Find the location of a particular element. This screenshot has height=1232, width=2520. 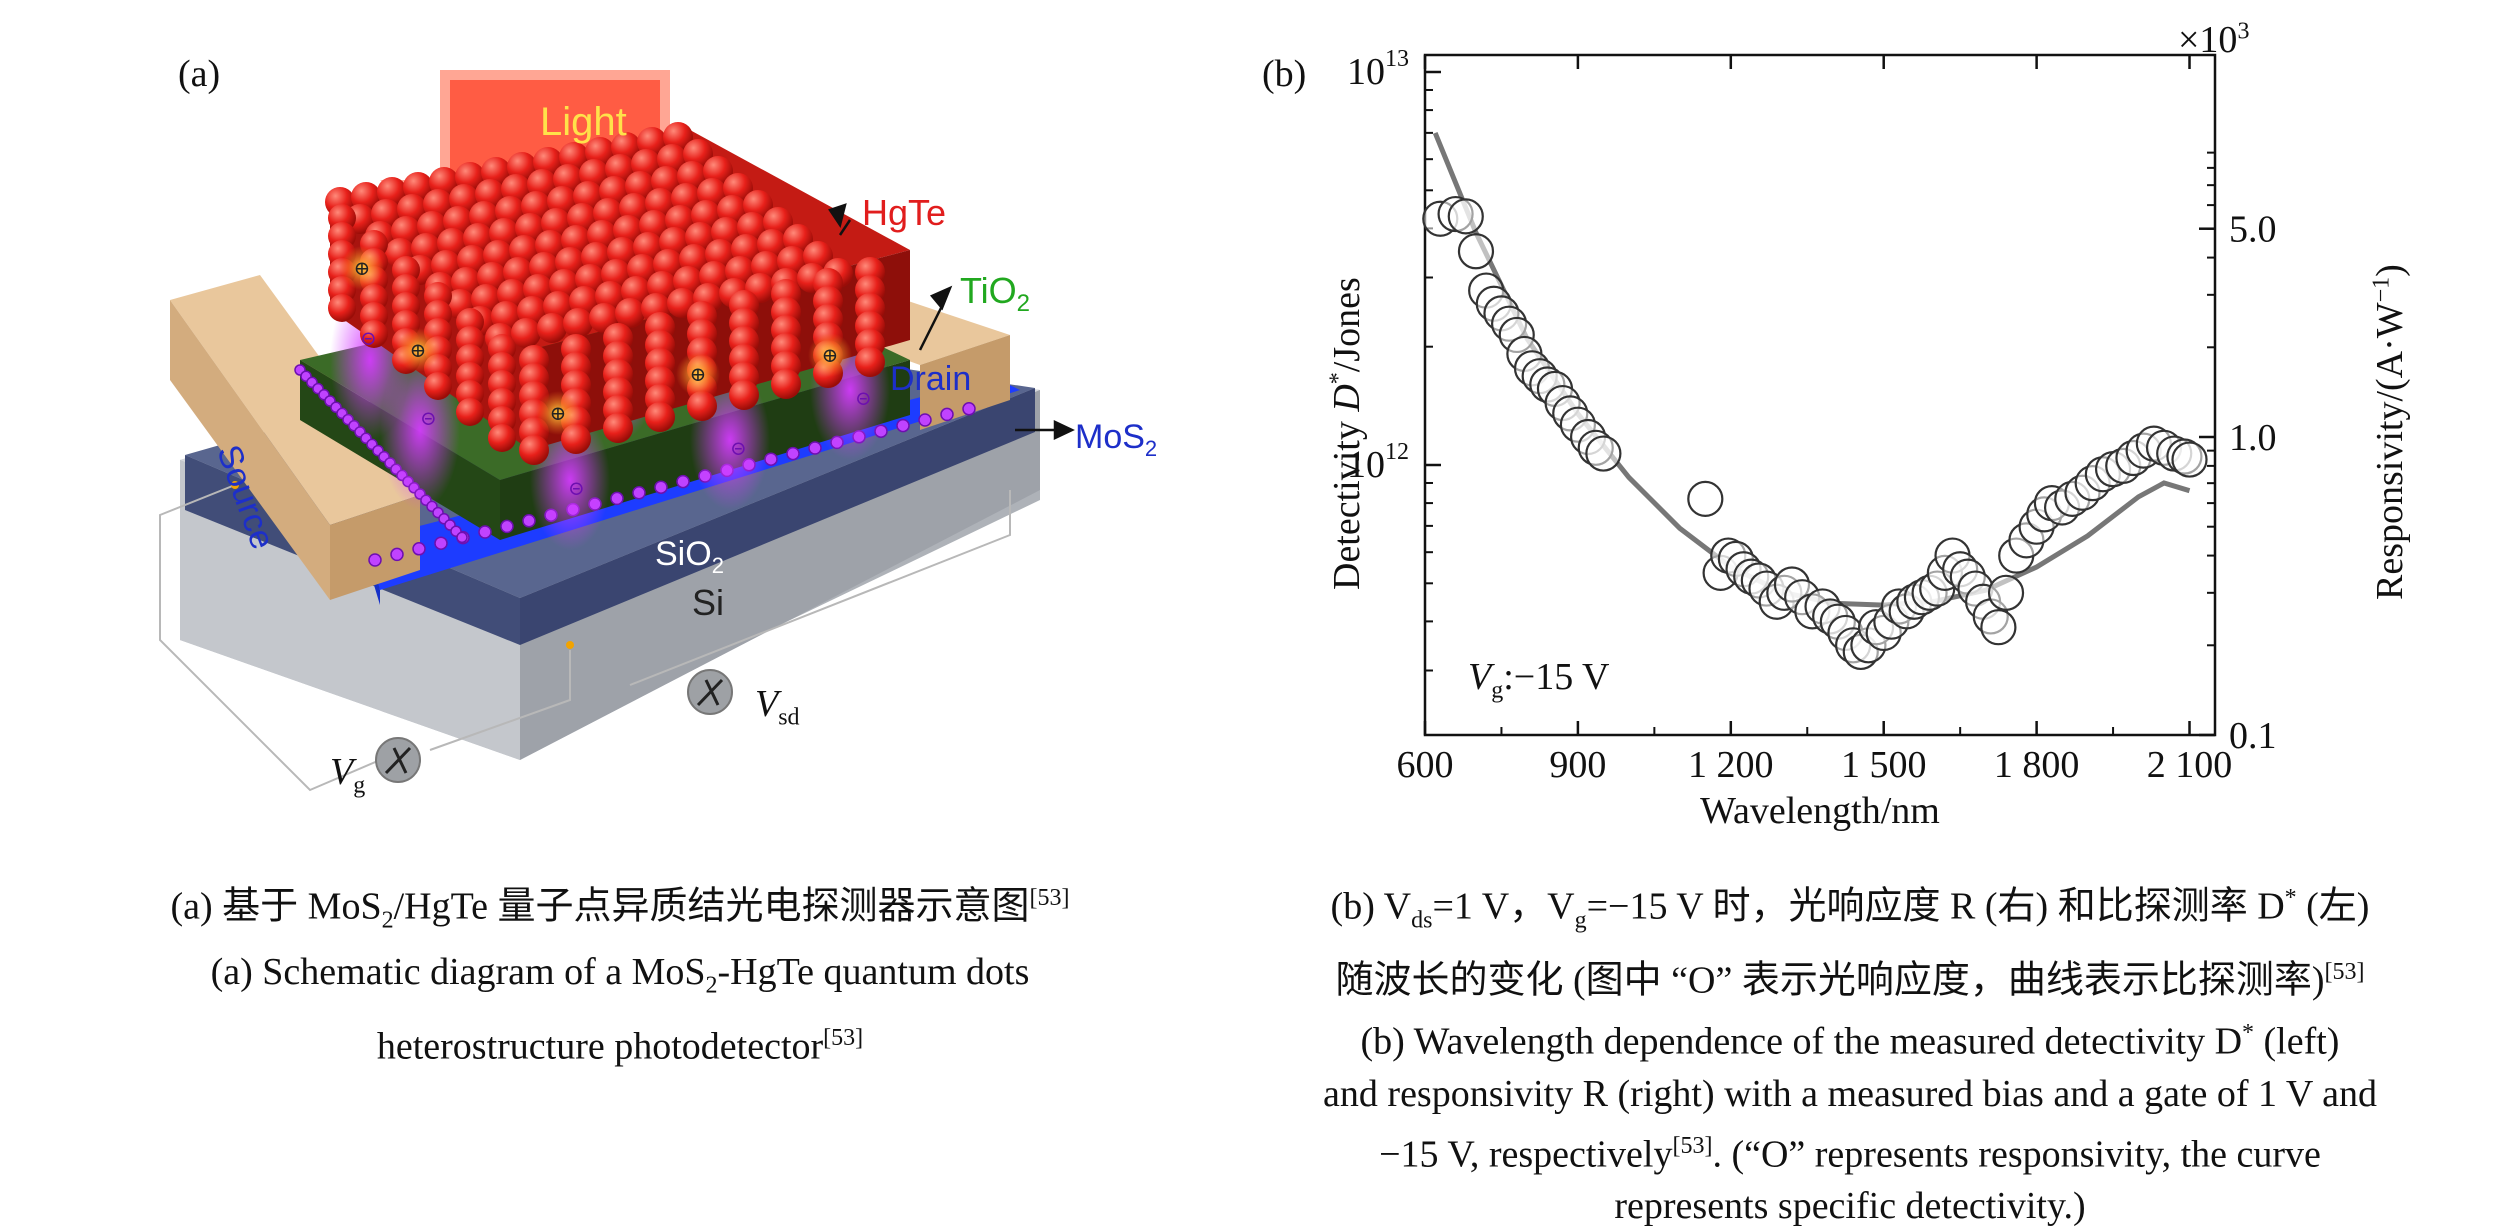

x-tick-label: 1 500 is located at coordinates (1884, 765).